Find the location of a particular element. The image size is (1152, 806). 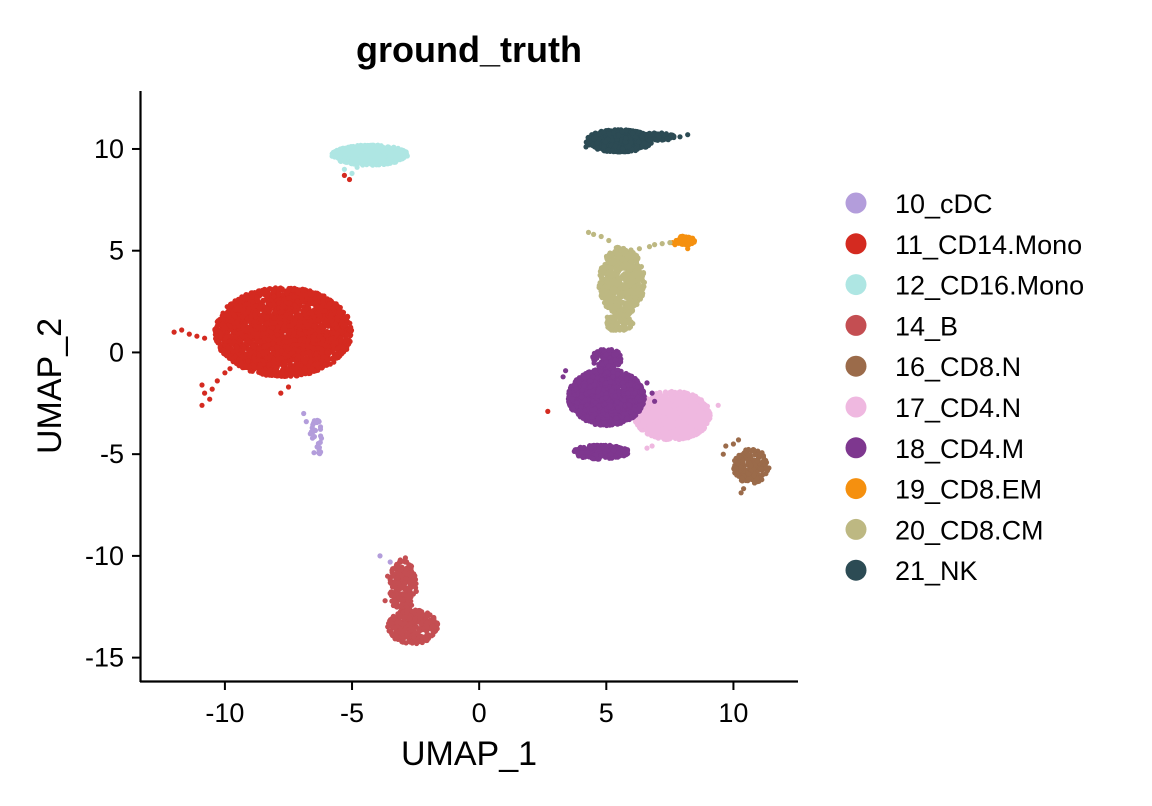

series-14_B is located at coordinates (411, 601).